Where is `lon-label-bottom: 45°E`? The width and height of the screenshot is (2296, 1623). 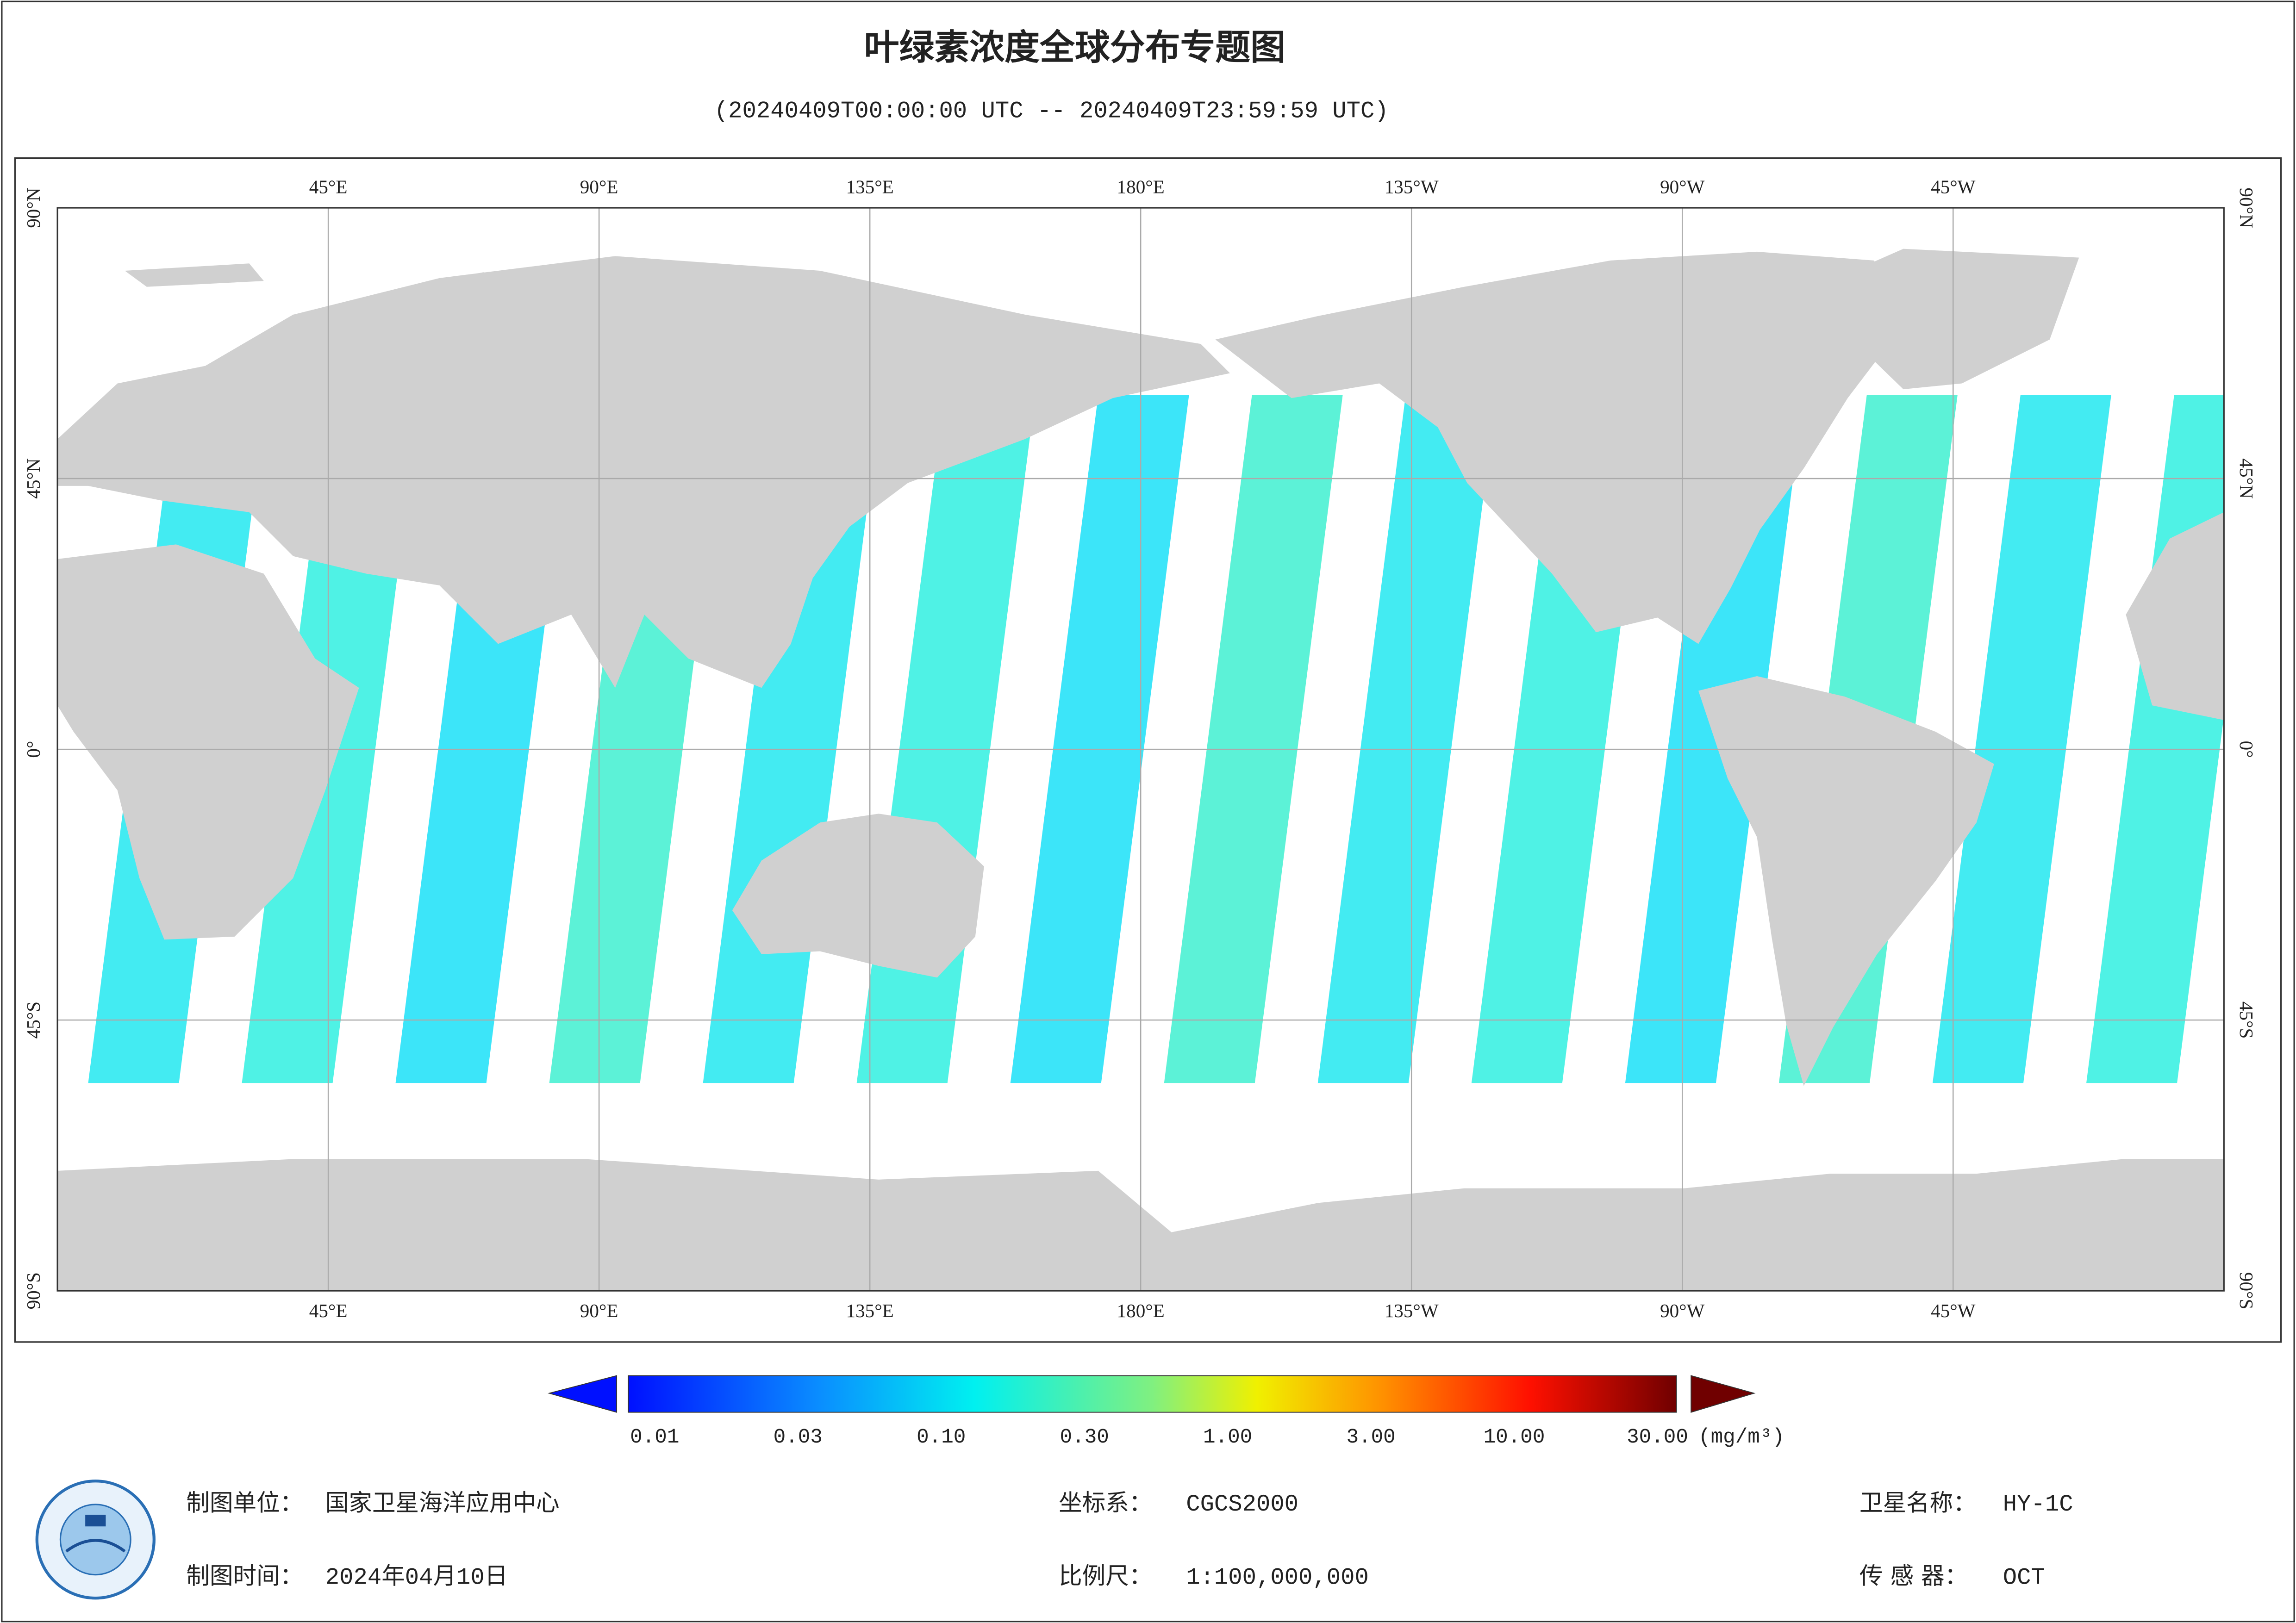 lon-label-bottom: 45°E is located at coordinates (328, 1310).